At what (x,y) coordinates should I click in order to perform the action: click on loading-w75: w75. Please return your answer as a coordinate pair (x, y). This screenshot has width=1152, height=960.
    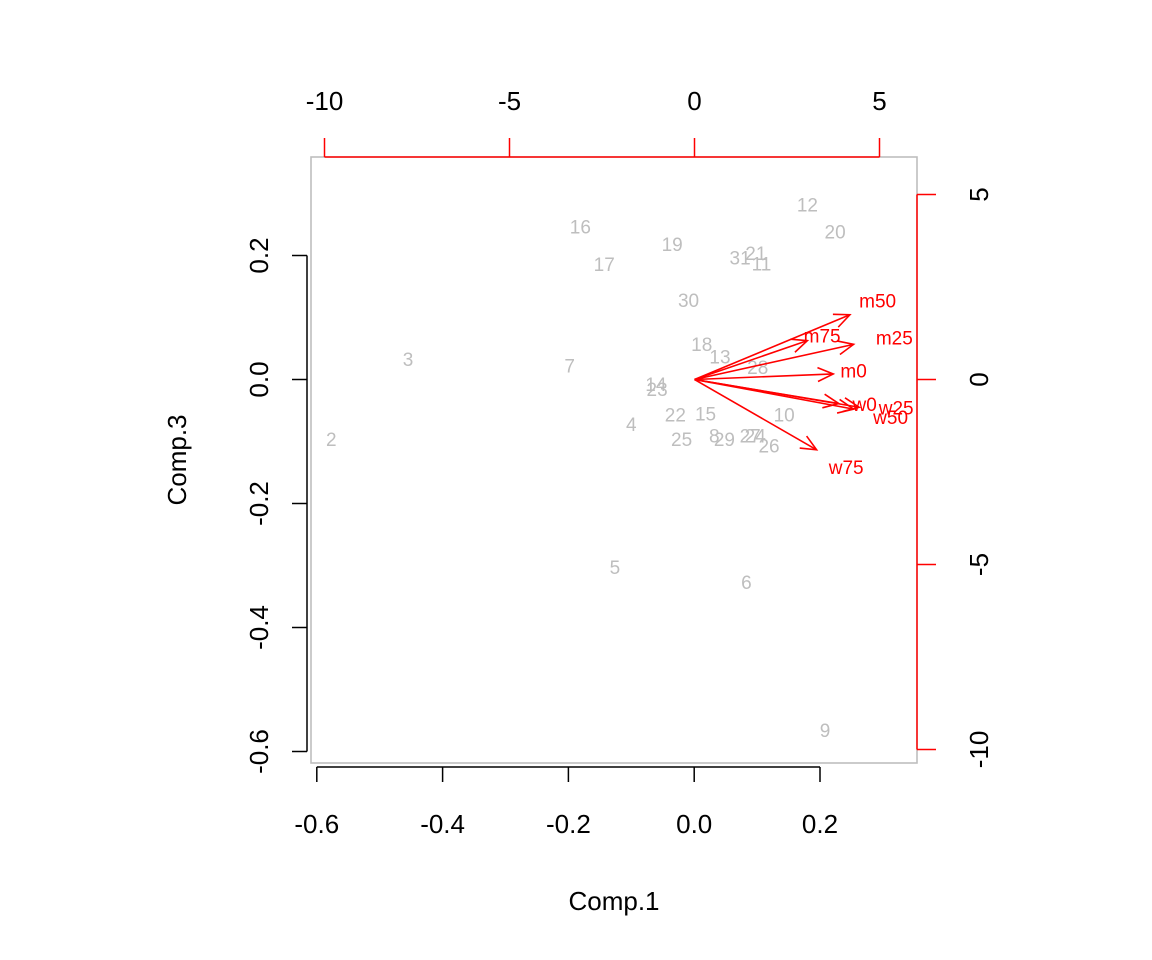
    Looking at the image, I should click on (779, 428).